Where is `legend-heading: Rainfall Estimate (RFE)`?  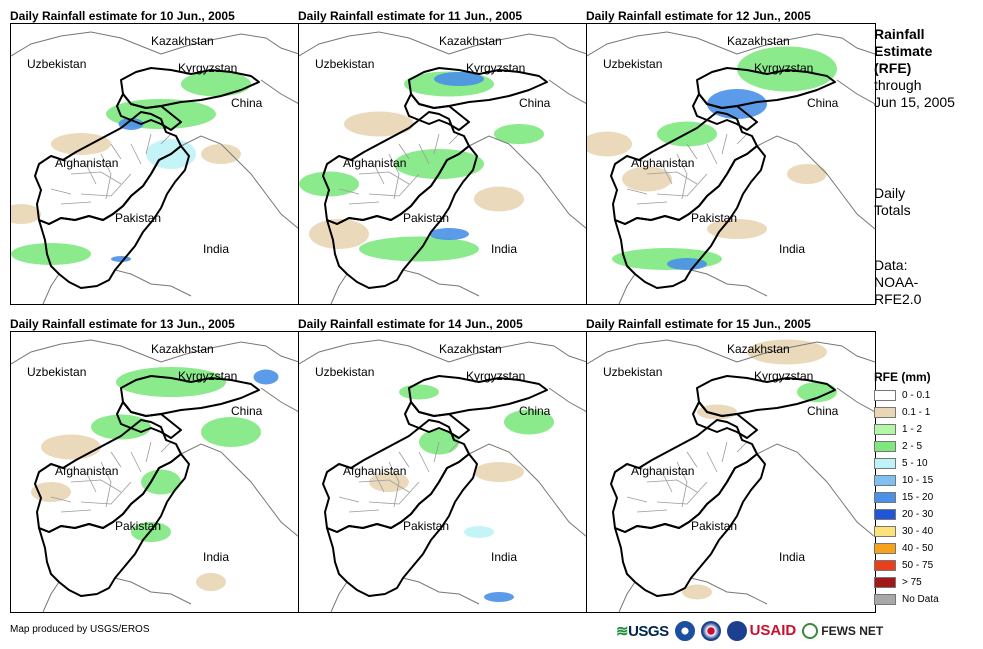 legend-heading: Rainfall Estimate (RFE) is located at coordinates (903, 51).